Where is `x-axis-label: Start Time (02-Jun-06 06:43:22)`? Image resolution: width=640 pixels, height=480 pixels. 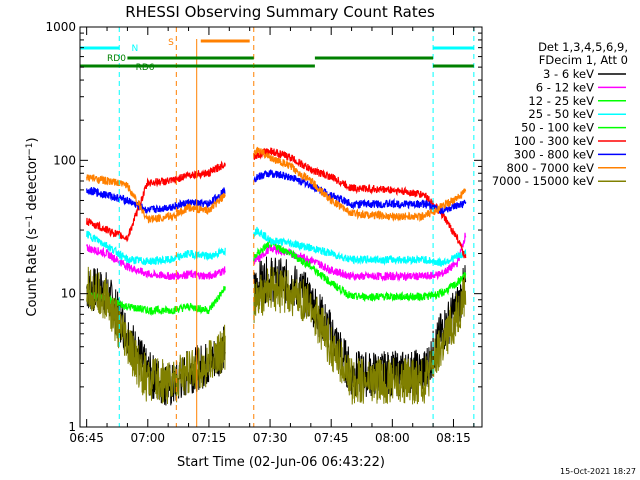 x-axis-label: Start Time (02-Jun-06 06:43:22) is located at coordinates (281, 462).